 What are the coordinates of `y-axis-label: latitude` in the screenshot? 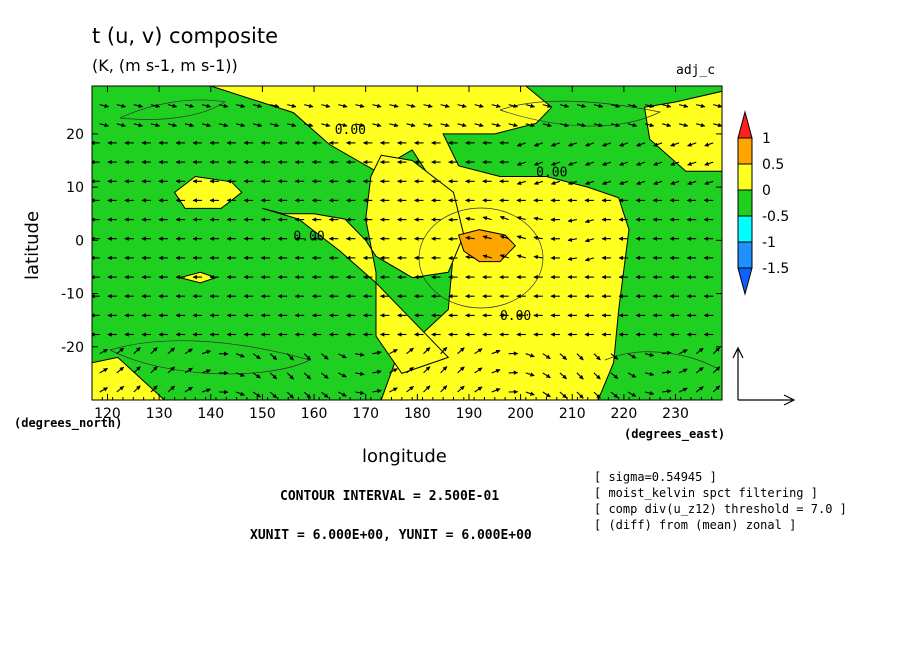 It's located at (32, 245).